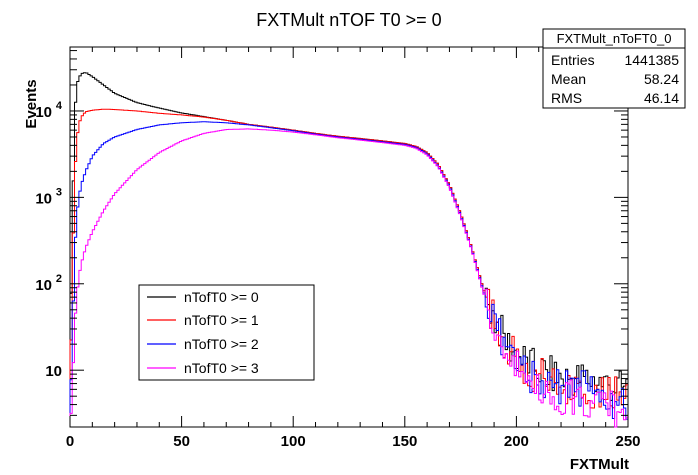  What do you see at coordinates (181, 441) in the screenshot?
I see `x-tick-label: 50` at bounding box center [181, 441].